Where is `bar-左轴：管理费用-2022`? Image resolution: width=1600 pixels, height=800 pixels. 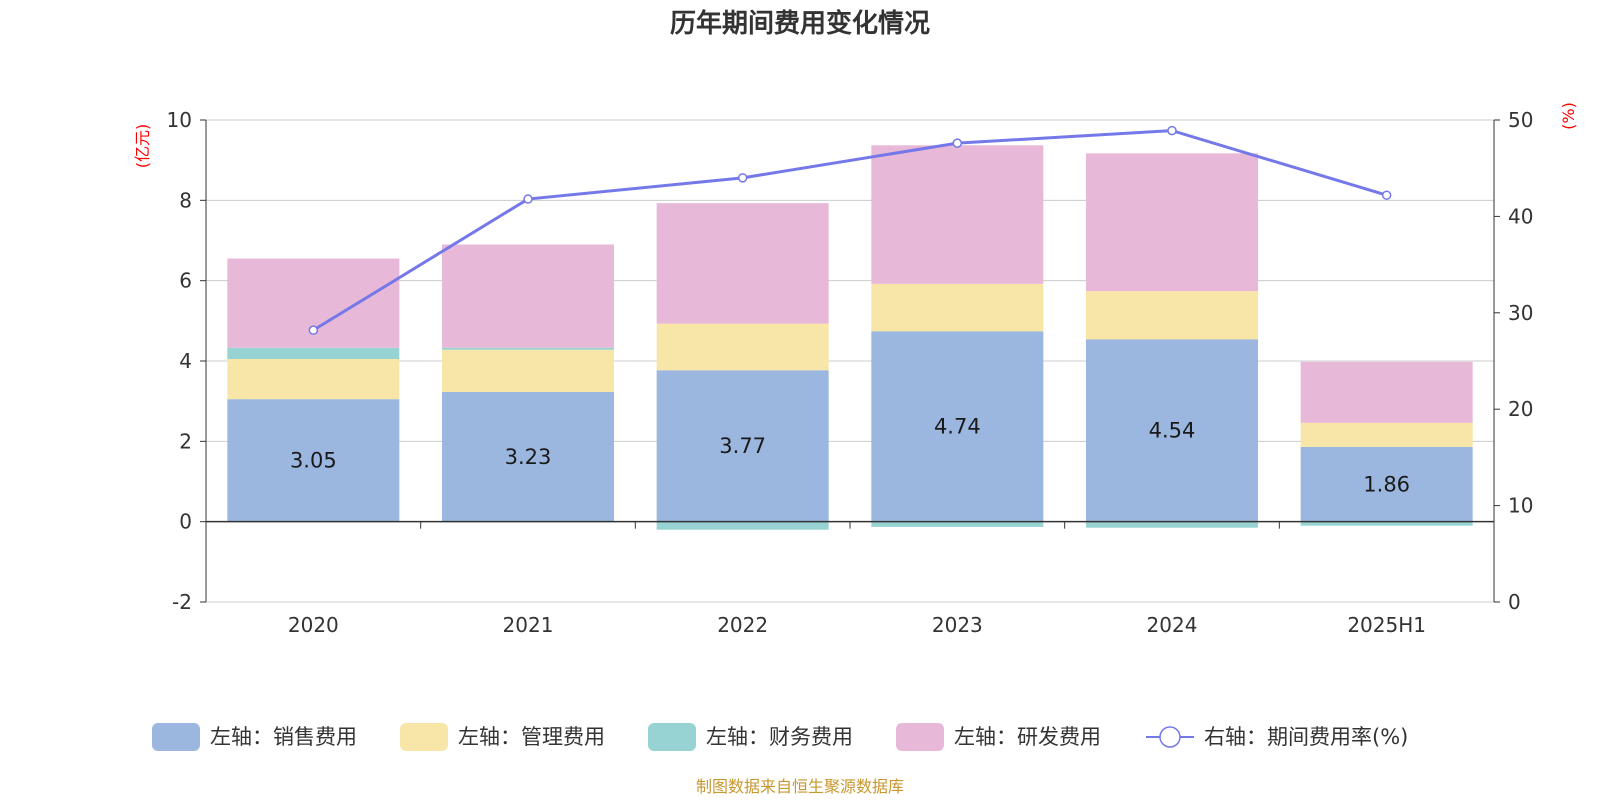
bar-左轴：管理费用-2022 is located at coordinates (742, 347).